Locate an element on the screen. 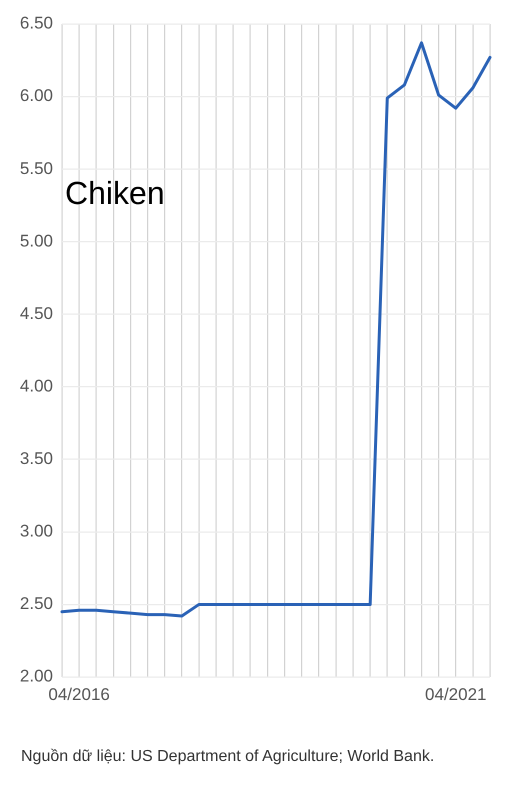  y-tick-label: 6.00 is located at coordinates (36, 96).